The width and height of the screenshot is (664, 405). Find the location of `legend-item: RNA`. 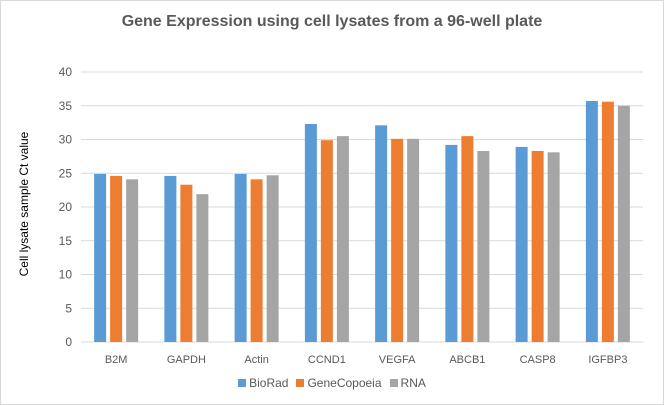

legend-item: RNA is located at coordinates (407, 383).